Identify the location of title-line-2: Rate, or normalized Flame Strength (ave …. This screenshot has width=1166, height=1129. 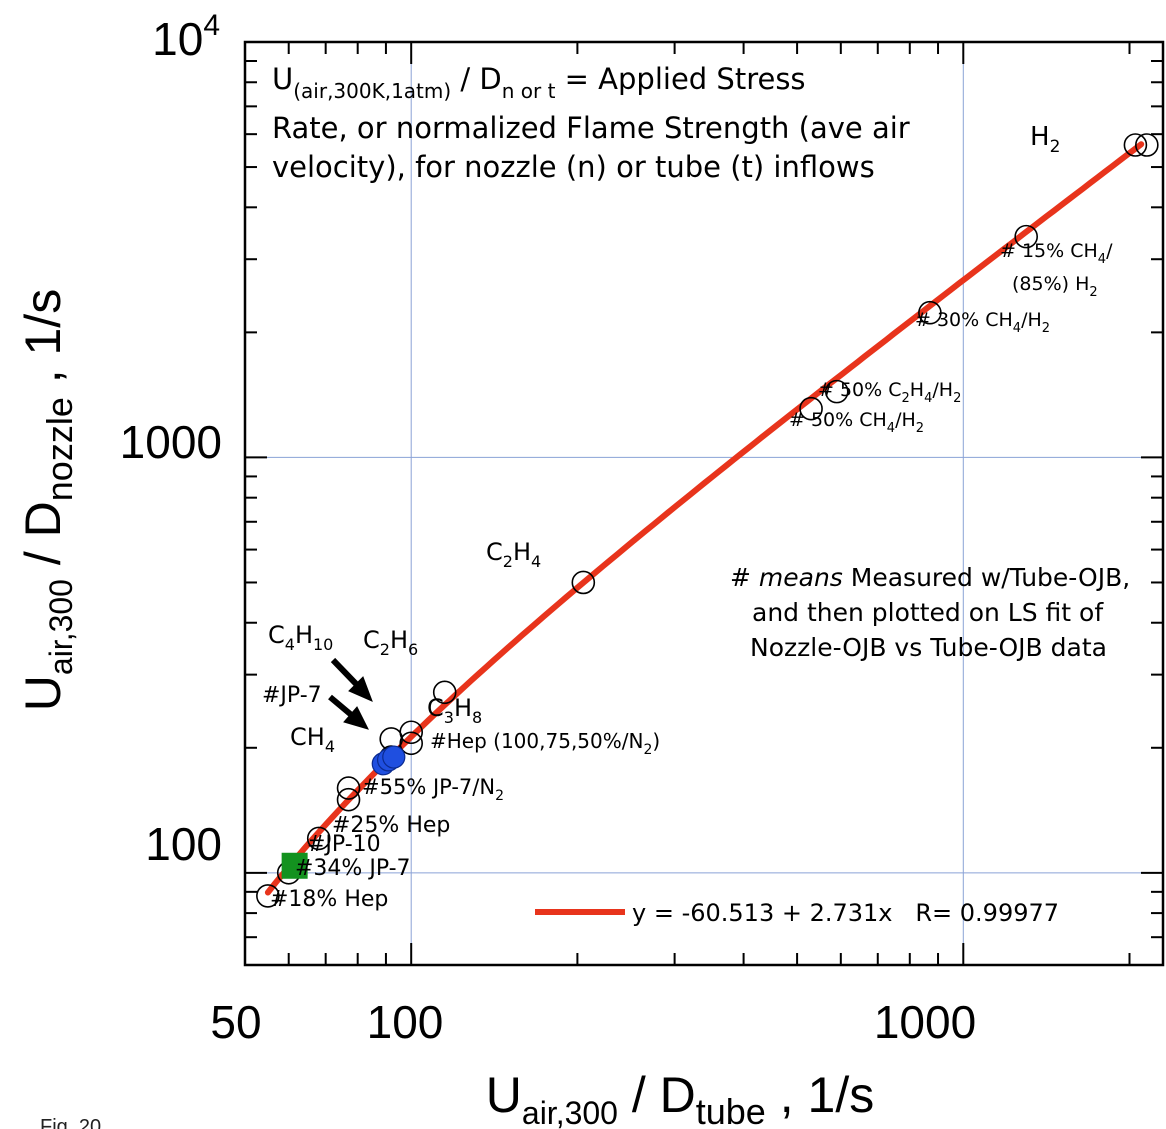
(591, 128).